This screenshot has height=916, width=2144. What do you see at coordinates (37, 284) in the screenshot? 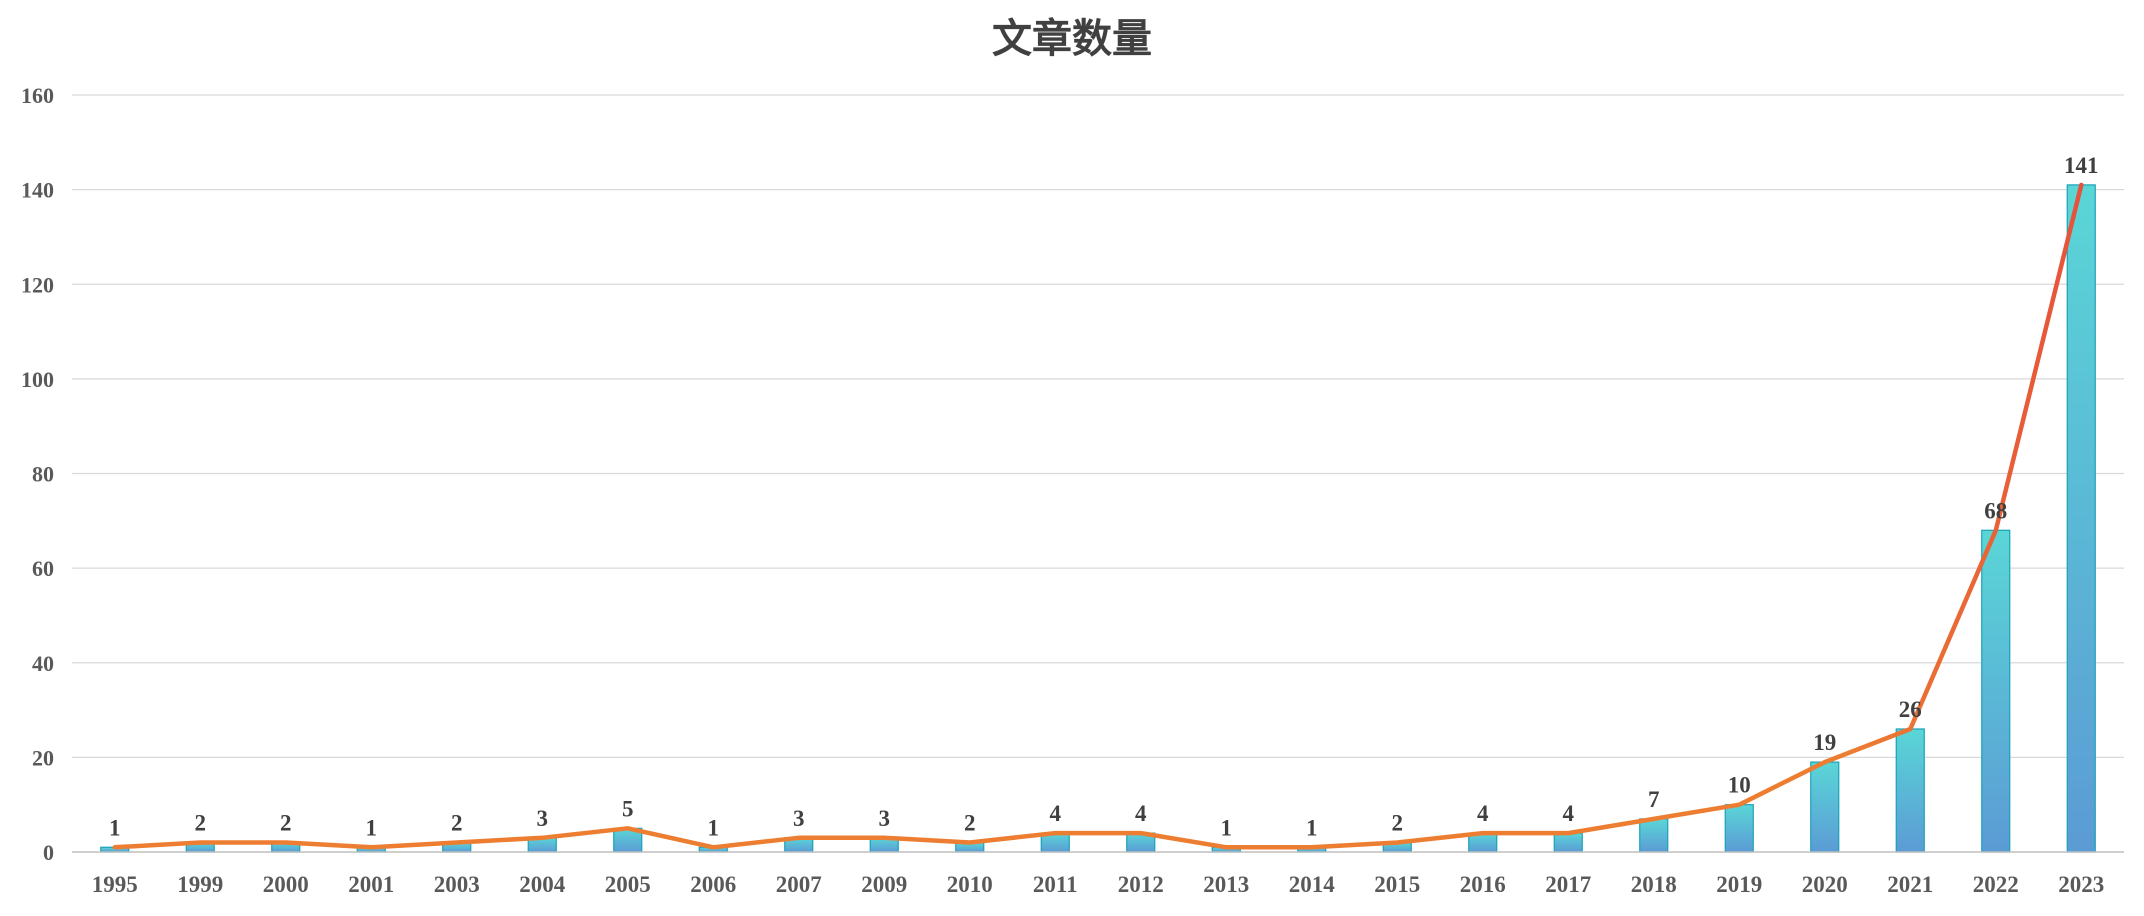
I see `y-tick-label: 120` at bounding box center [37, 284].